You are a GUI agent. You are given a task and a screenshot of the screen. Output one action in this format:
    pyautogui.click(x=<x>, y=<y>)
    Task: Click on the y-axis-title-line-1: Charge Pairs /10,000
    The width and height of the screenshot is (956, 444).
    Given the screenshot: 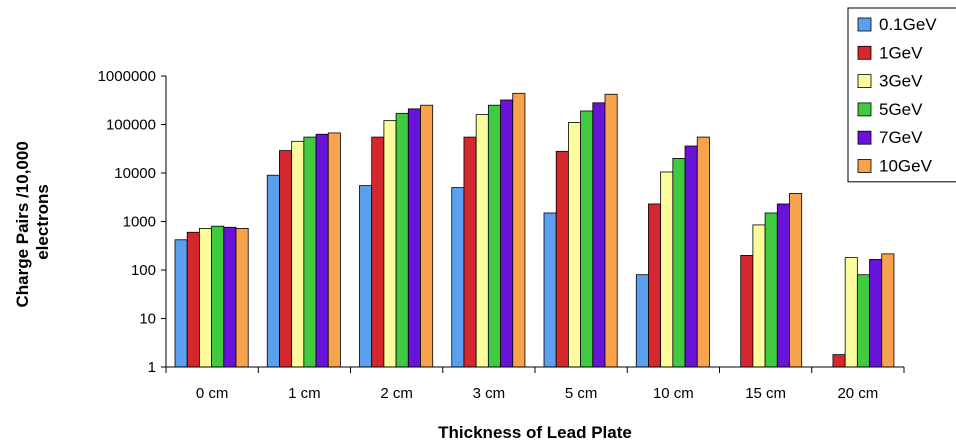 What is the action you would take?
    pyautogui.click(x=22, y=224)
    